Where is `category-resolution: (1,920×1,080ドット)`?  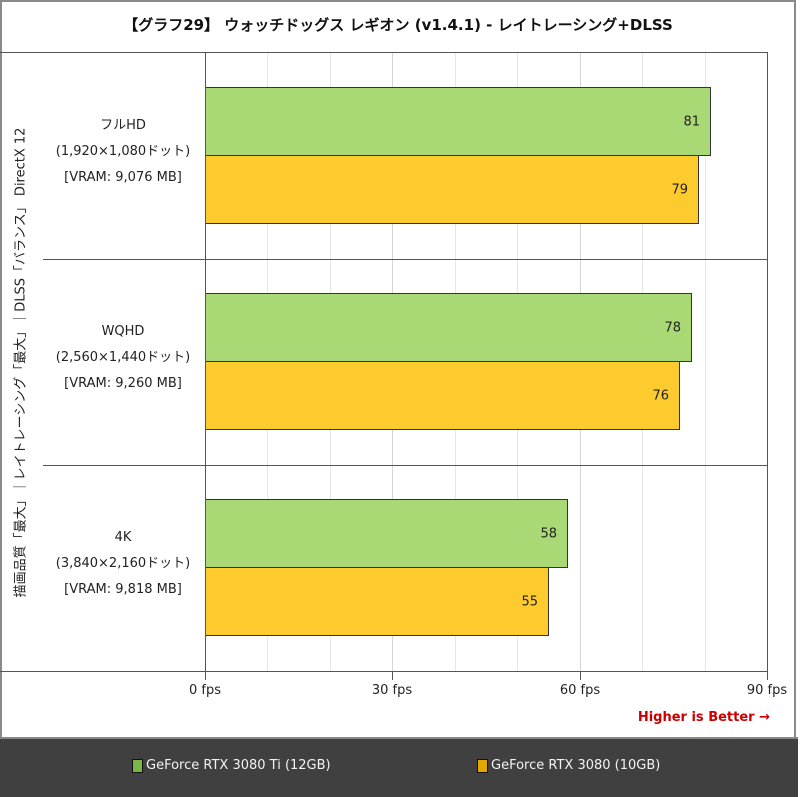
category-resolution: (1,920×1,080ドット) is located at coordinates (123, 151).